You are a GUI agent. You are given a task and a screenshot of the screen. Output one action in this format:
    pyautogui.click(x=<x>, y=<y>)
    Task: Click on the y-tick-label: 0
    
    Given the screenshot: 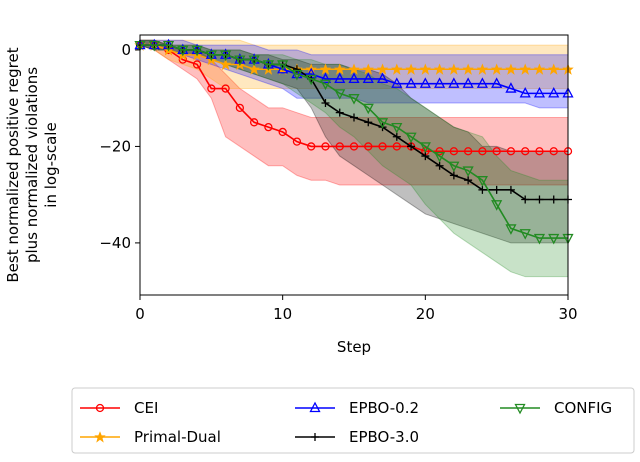 What is the action you would take?
    pyautogui.click(x=126, y=50)
    